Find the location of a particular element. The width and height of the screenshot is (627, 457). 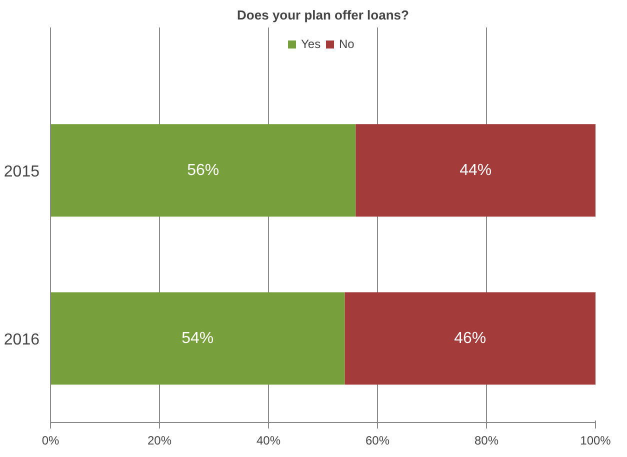

data-label: 56% is located at coordinates (203, 170).